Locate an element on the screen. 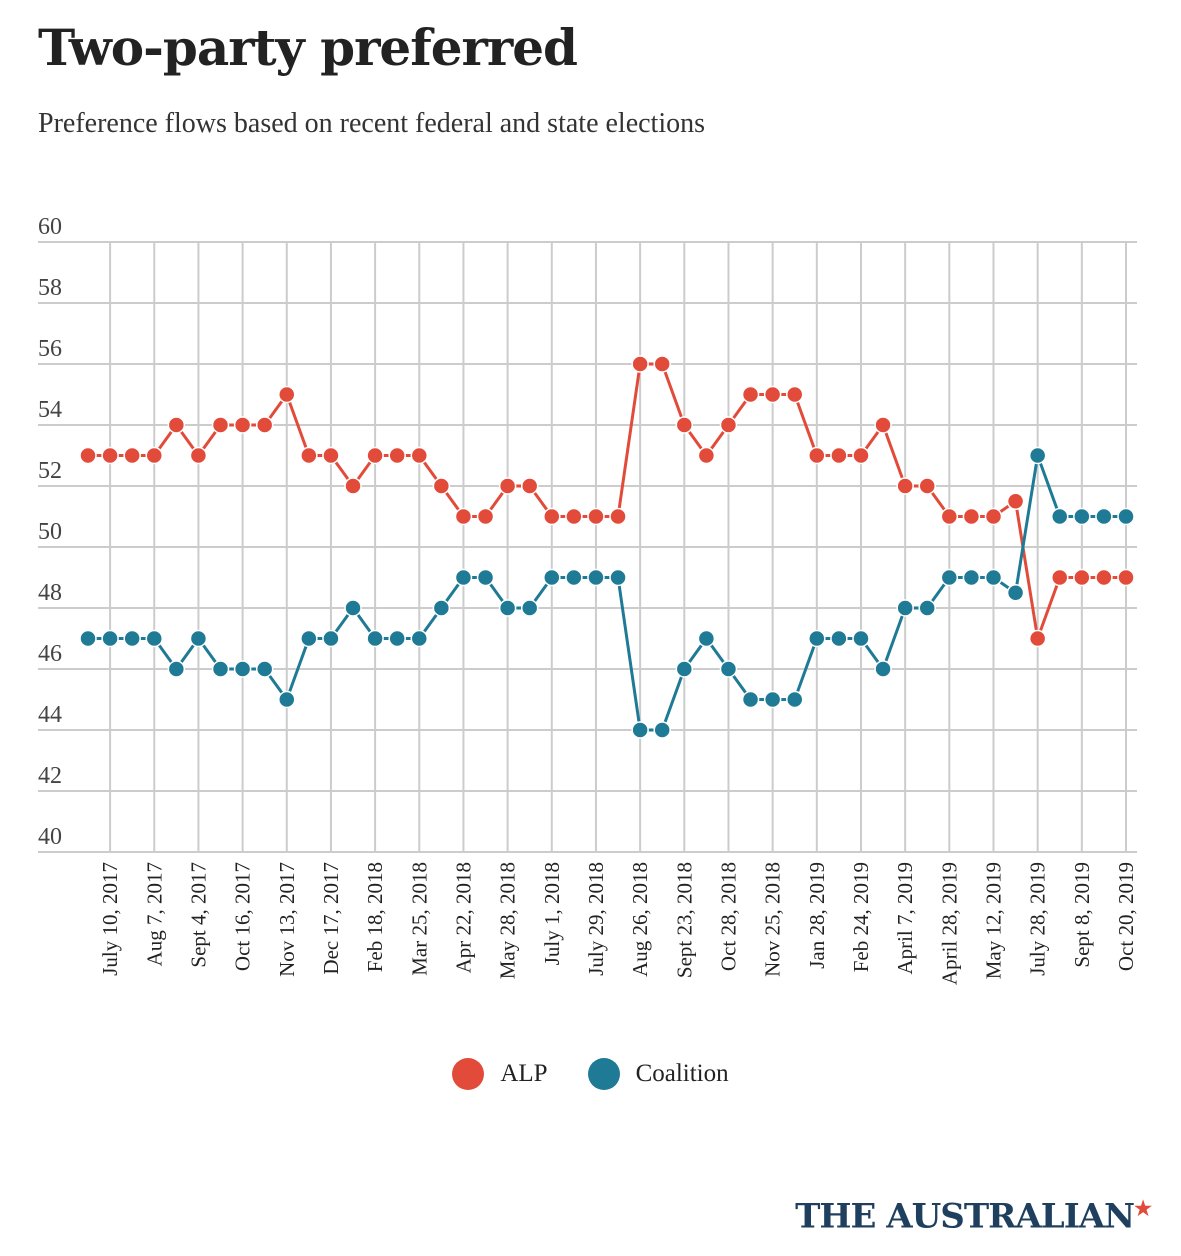 This screenshot has width=1181, height=1256. y-axis: 40 42 44 46 48 50 52 54 56 58 60 is located at coordinates (50, 532).